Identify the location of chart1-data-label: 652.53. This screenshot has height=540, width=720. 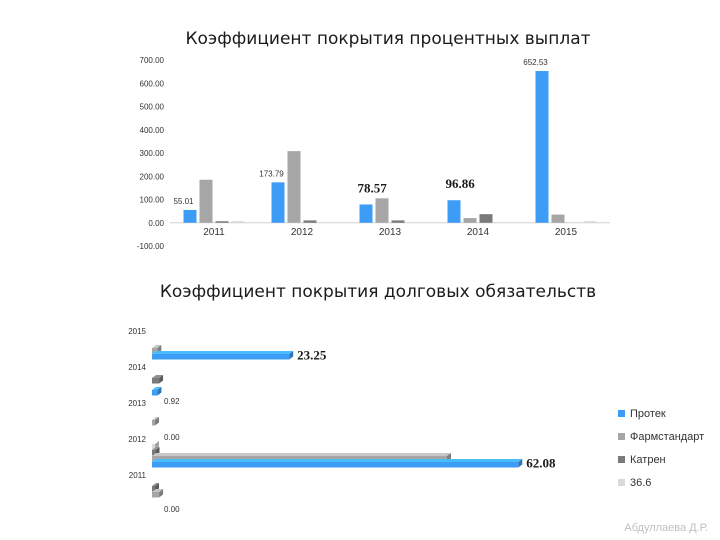
(535, 62).